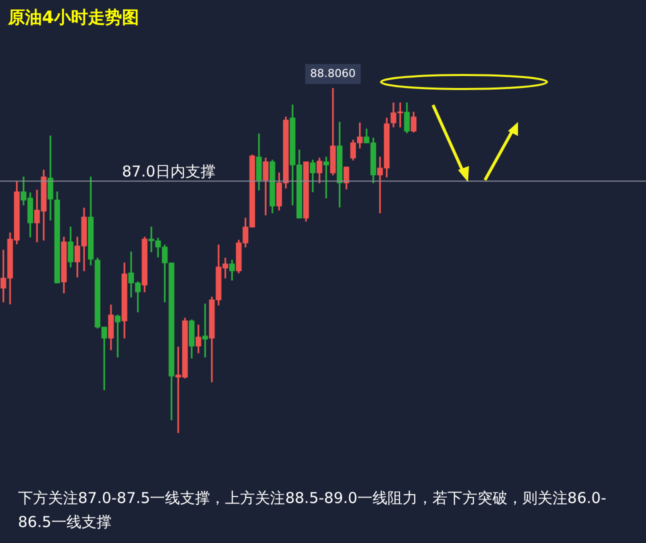  I want to click on candlestick, so click(51, 178).